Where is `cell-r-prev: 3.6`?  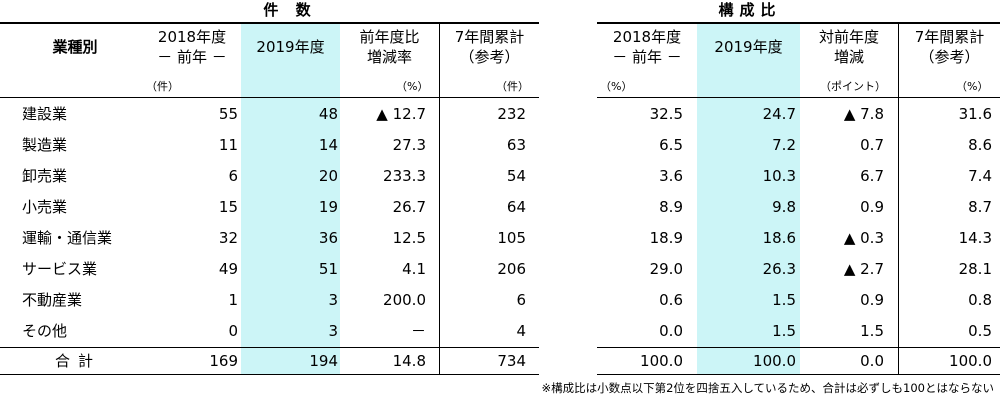
cell-r-prev: 3.6 is located at coordinates (671, 176).